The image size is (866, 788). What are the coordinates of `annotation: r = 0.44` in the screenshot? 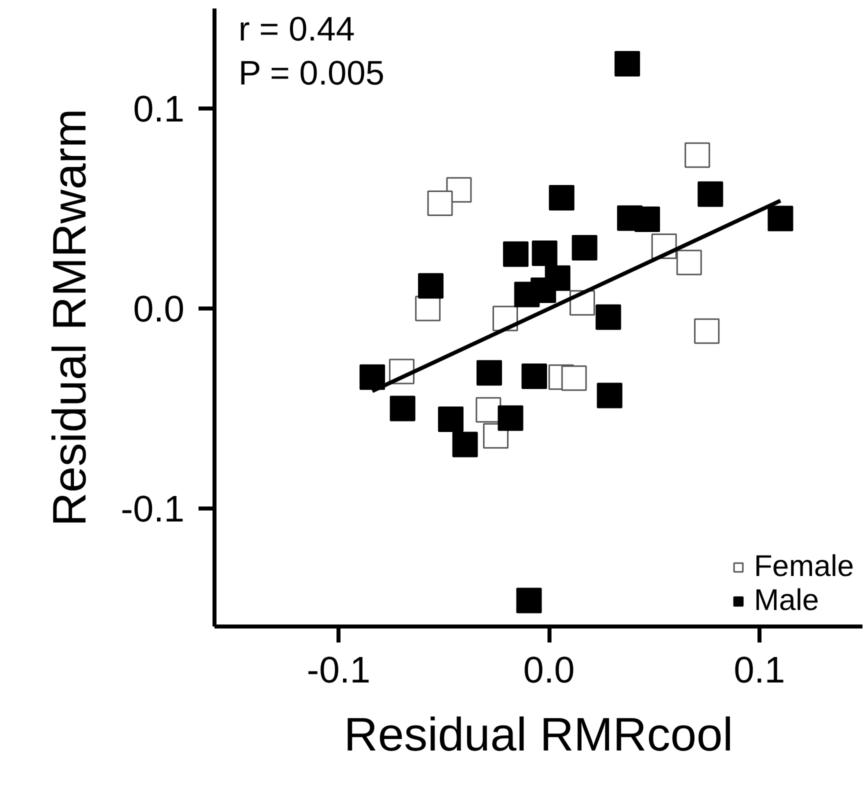 It's located at (296, 29).